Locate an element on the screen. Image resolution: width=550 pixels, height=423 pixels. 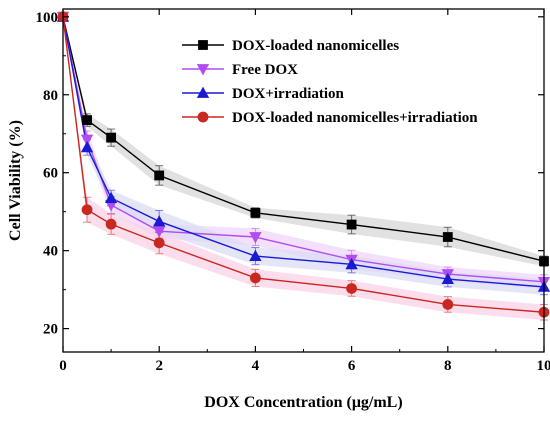
legend-label: DOX-loaded nanomicelles is located at coordinates (315, 46).